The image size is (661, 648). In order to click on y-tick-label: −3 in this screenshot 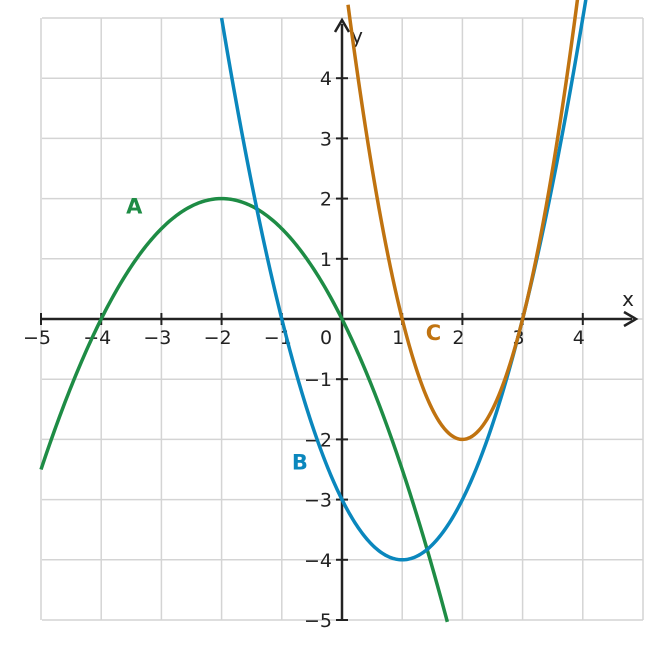, I will do `click(318, 501)`.